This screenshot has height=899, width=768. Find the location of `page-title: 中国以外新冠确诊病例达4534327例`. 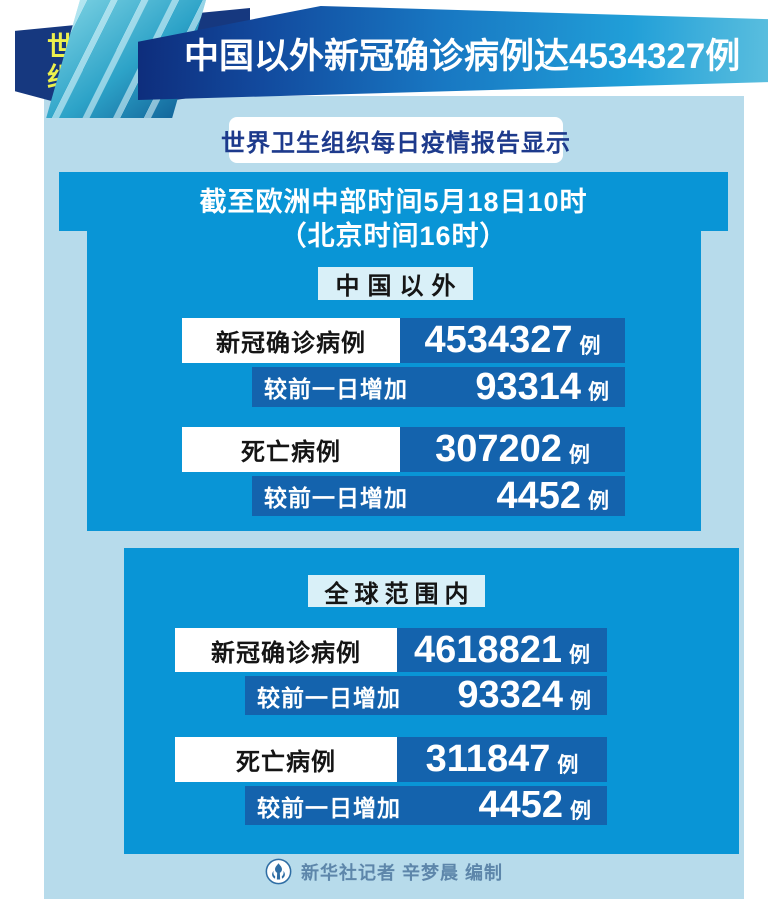

page-title: 中国以外新冠确诊病例达4534327例 is located at coordinates (462, 56).